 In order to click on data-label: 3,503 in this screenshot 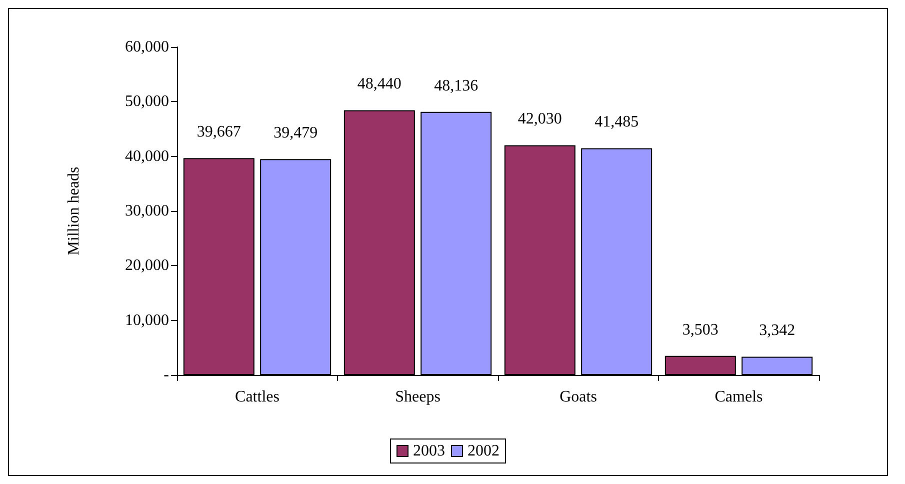, I will do `click(700, 329)`.